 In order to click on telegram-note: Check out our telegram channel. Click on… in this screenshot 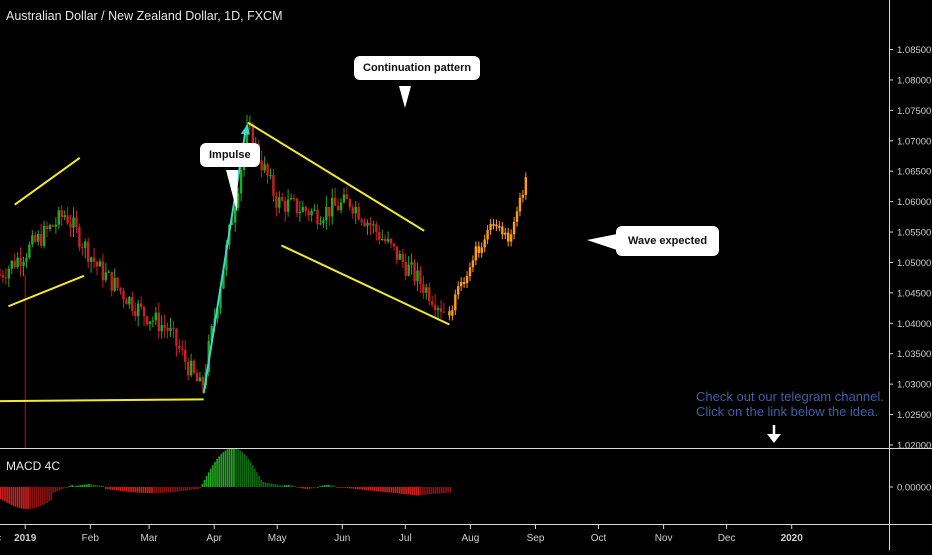, I will do `click(790, 404)`.